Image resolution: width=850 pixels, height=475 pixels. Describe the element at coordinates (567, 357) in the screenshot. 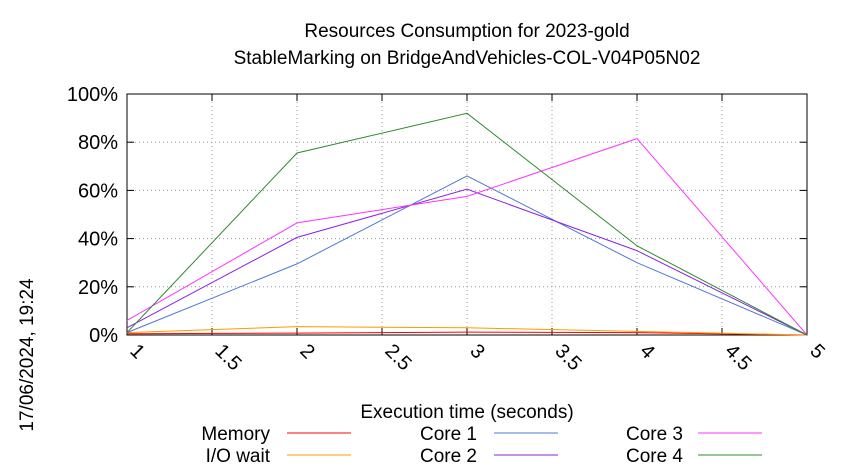

I see `x-tick-label: 3.5` at that location.